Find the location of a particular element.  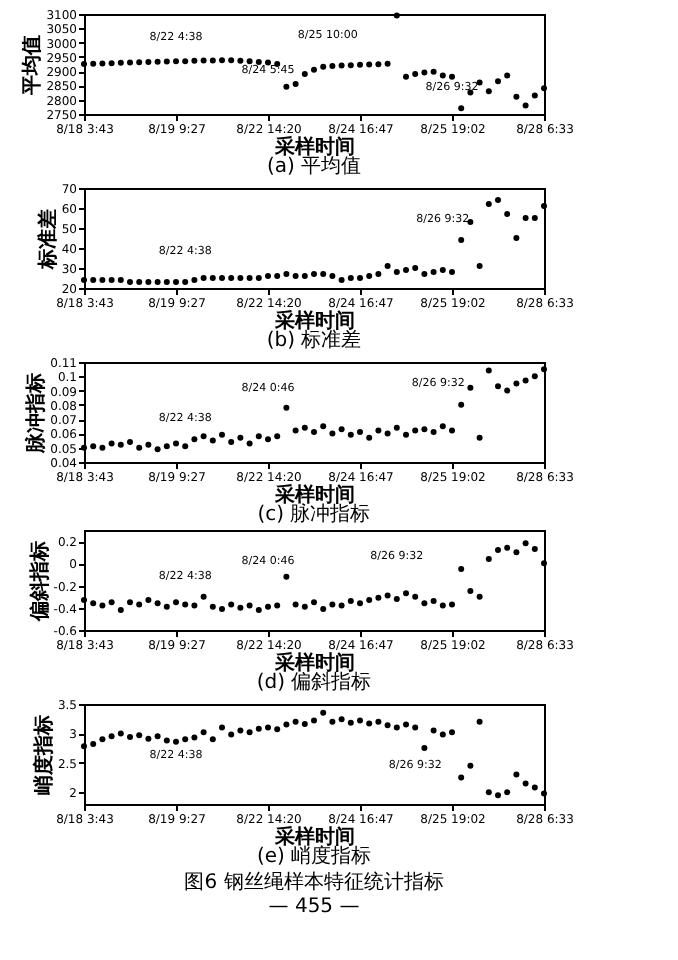

y-axis-title: 偏斜指标 is located at coordinates (39, 582).